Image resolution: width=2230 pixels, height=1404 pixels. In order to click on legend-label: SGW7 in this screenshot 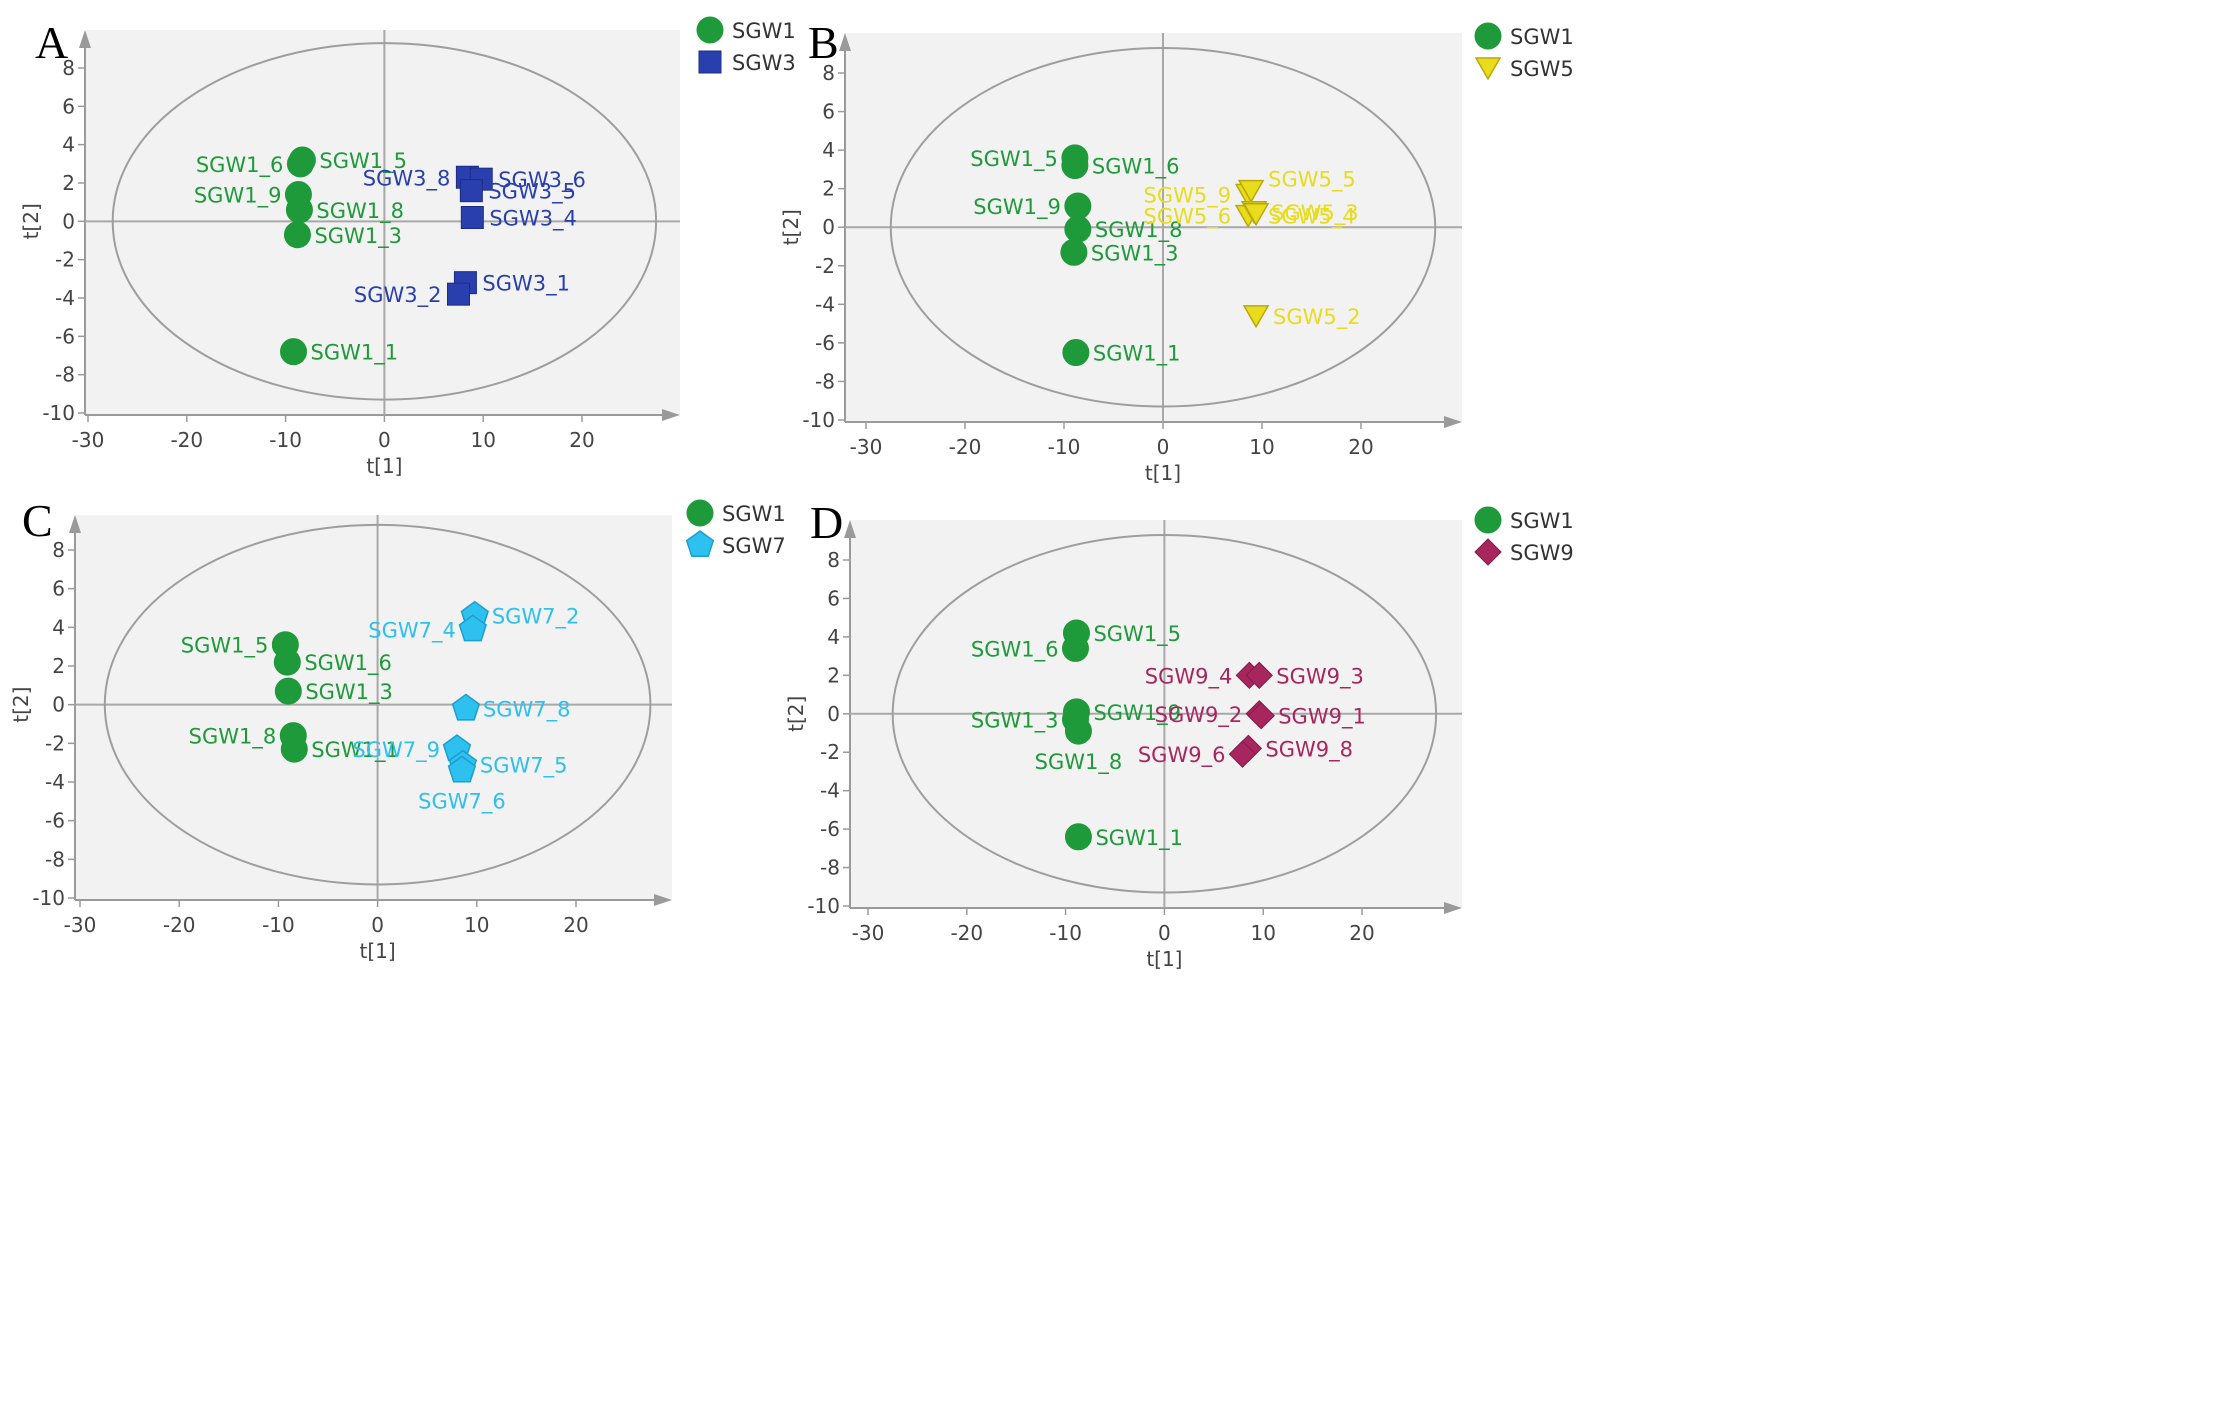, I will do `click(754, 546)`.